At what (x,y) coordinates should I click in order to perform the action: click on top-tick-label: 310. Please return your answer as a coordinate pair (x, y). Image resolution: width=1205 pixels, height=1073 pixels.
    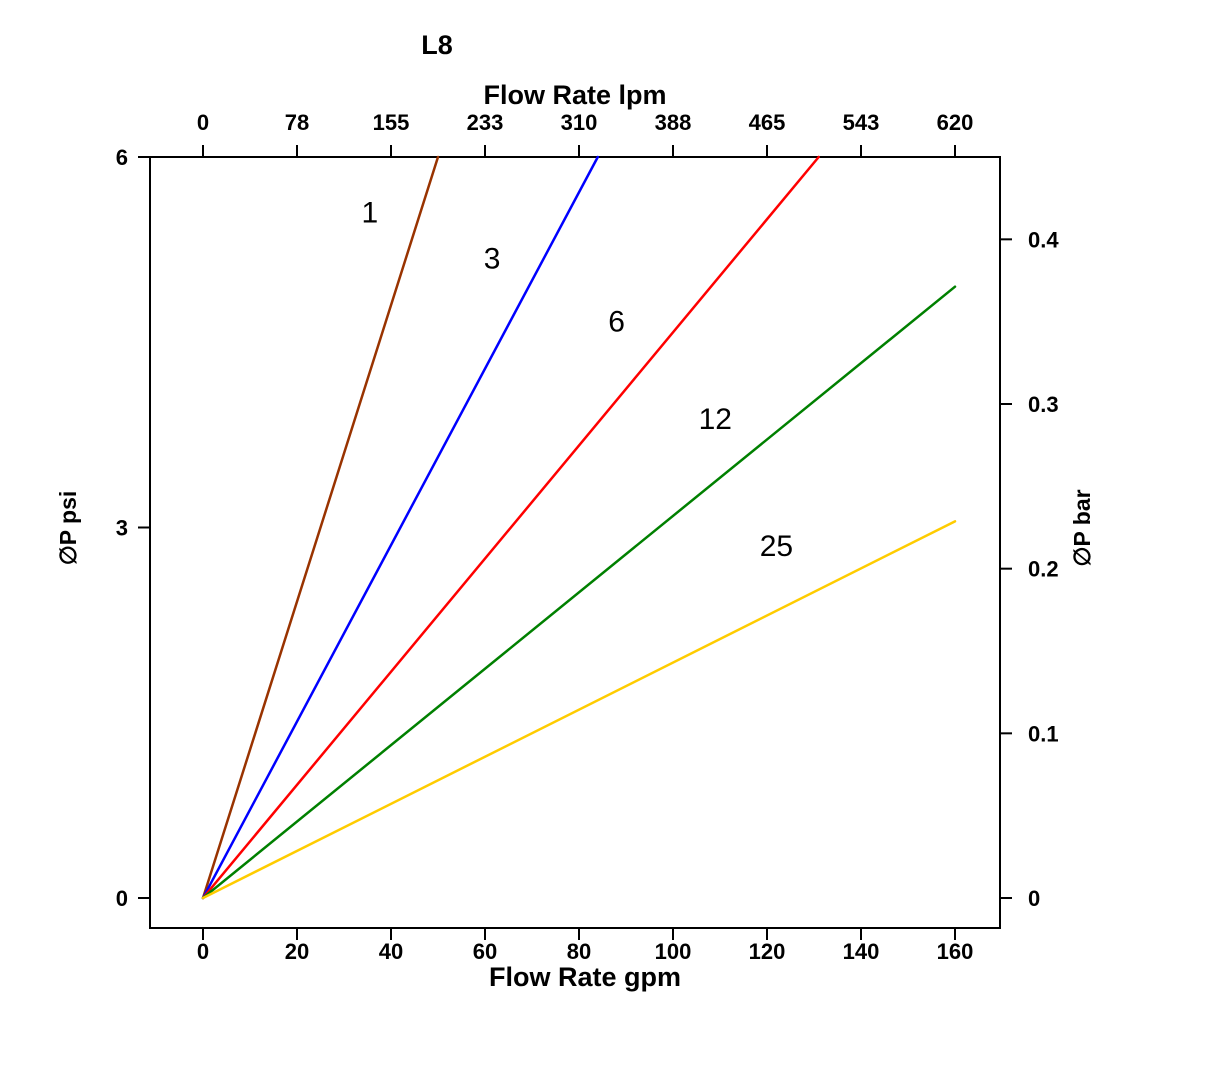
    Looking at the image, I should click on (579, 122).